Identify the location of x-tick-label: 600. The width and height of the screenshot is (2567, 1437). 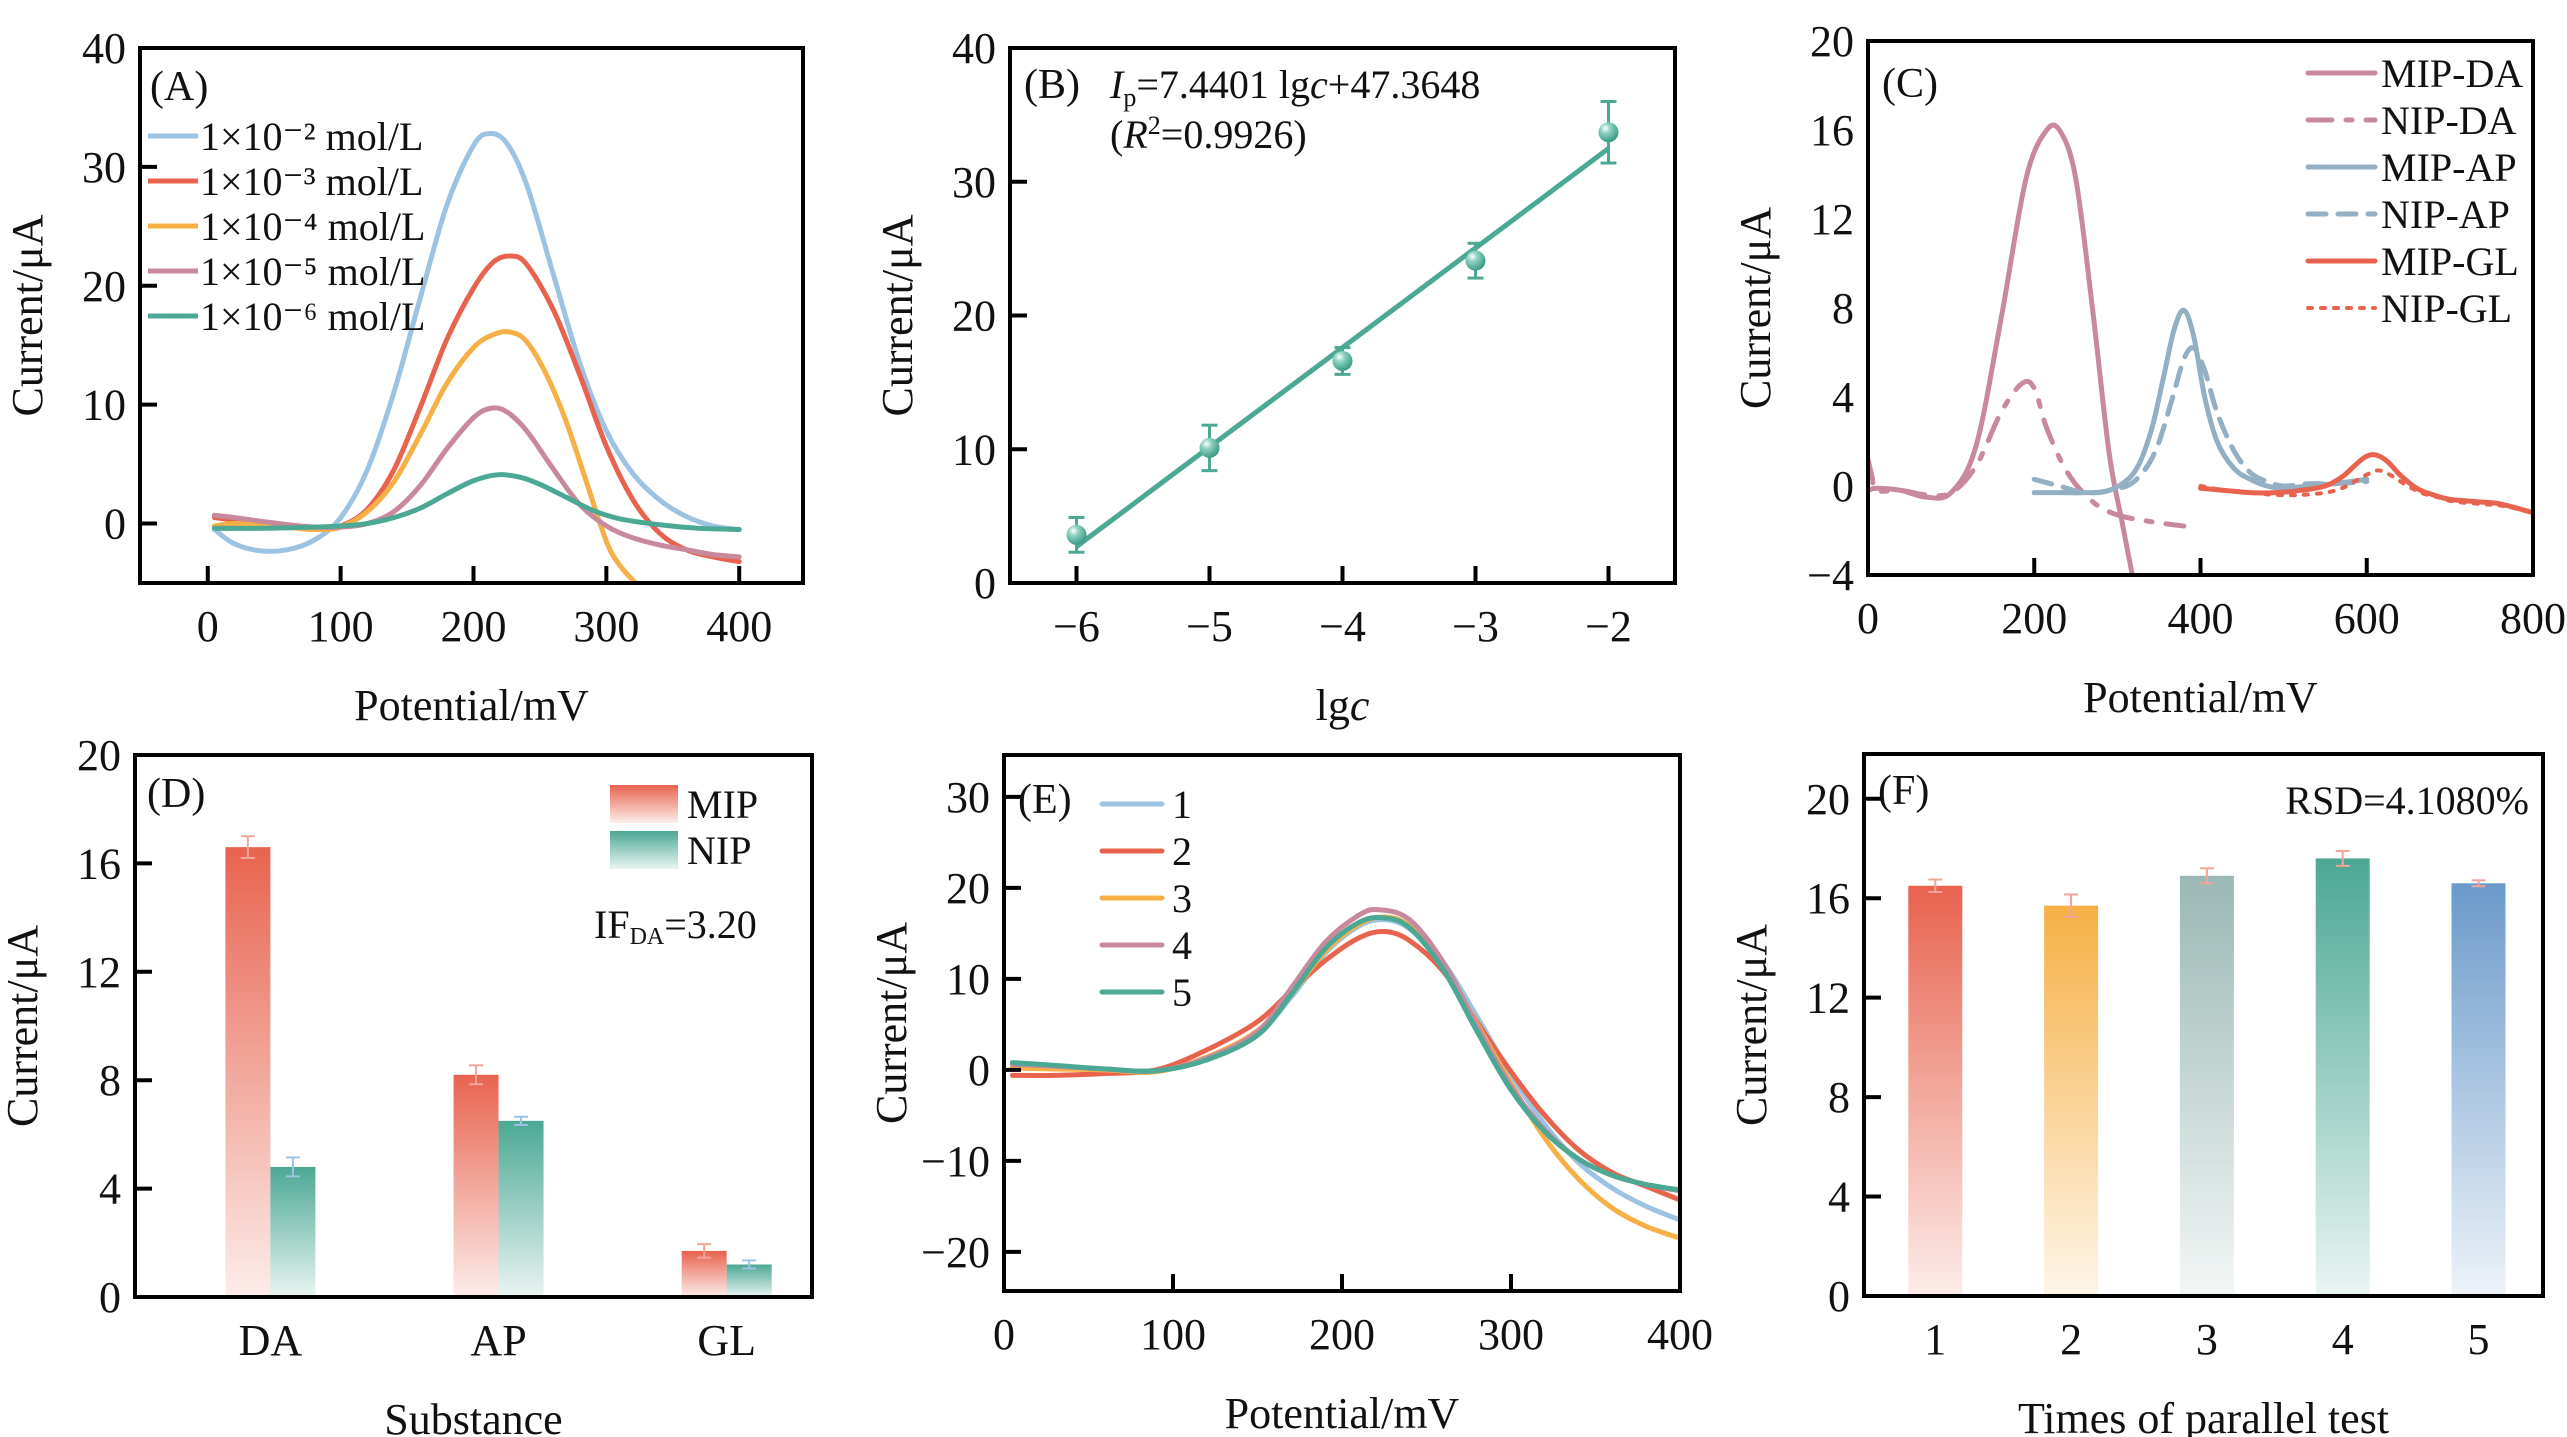
(2367, 618).